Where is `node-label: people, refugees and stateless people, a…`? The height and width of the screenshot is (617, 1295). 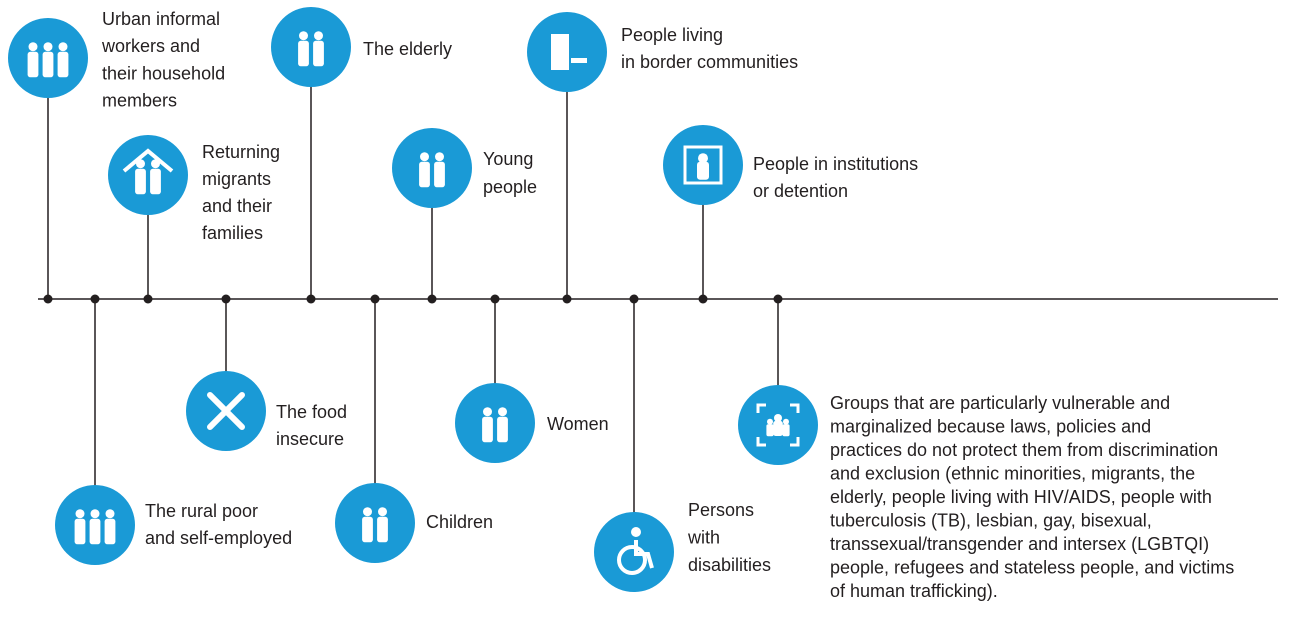 node-label: people, refugees and stateless people, a… is located at coordinates (1032, 567).